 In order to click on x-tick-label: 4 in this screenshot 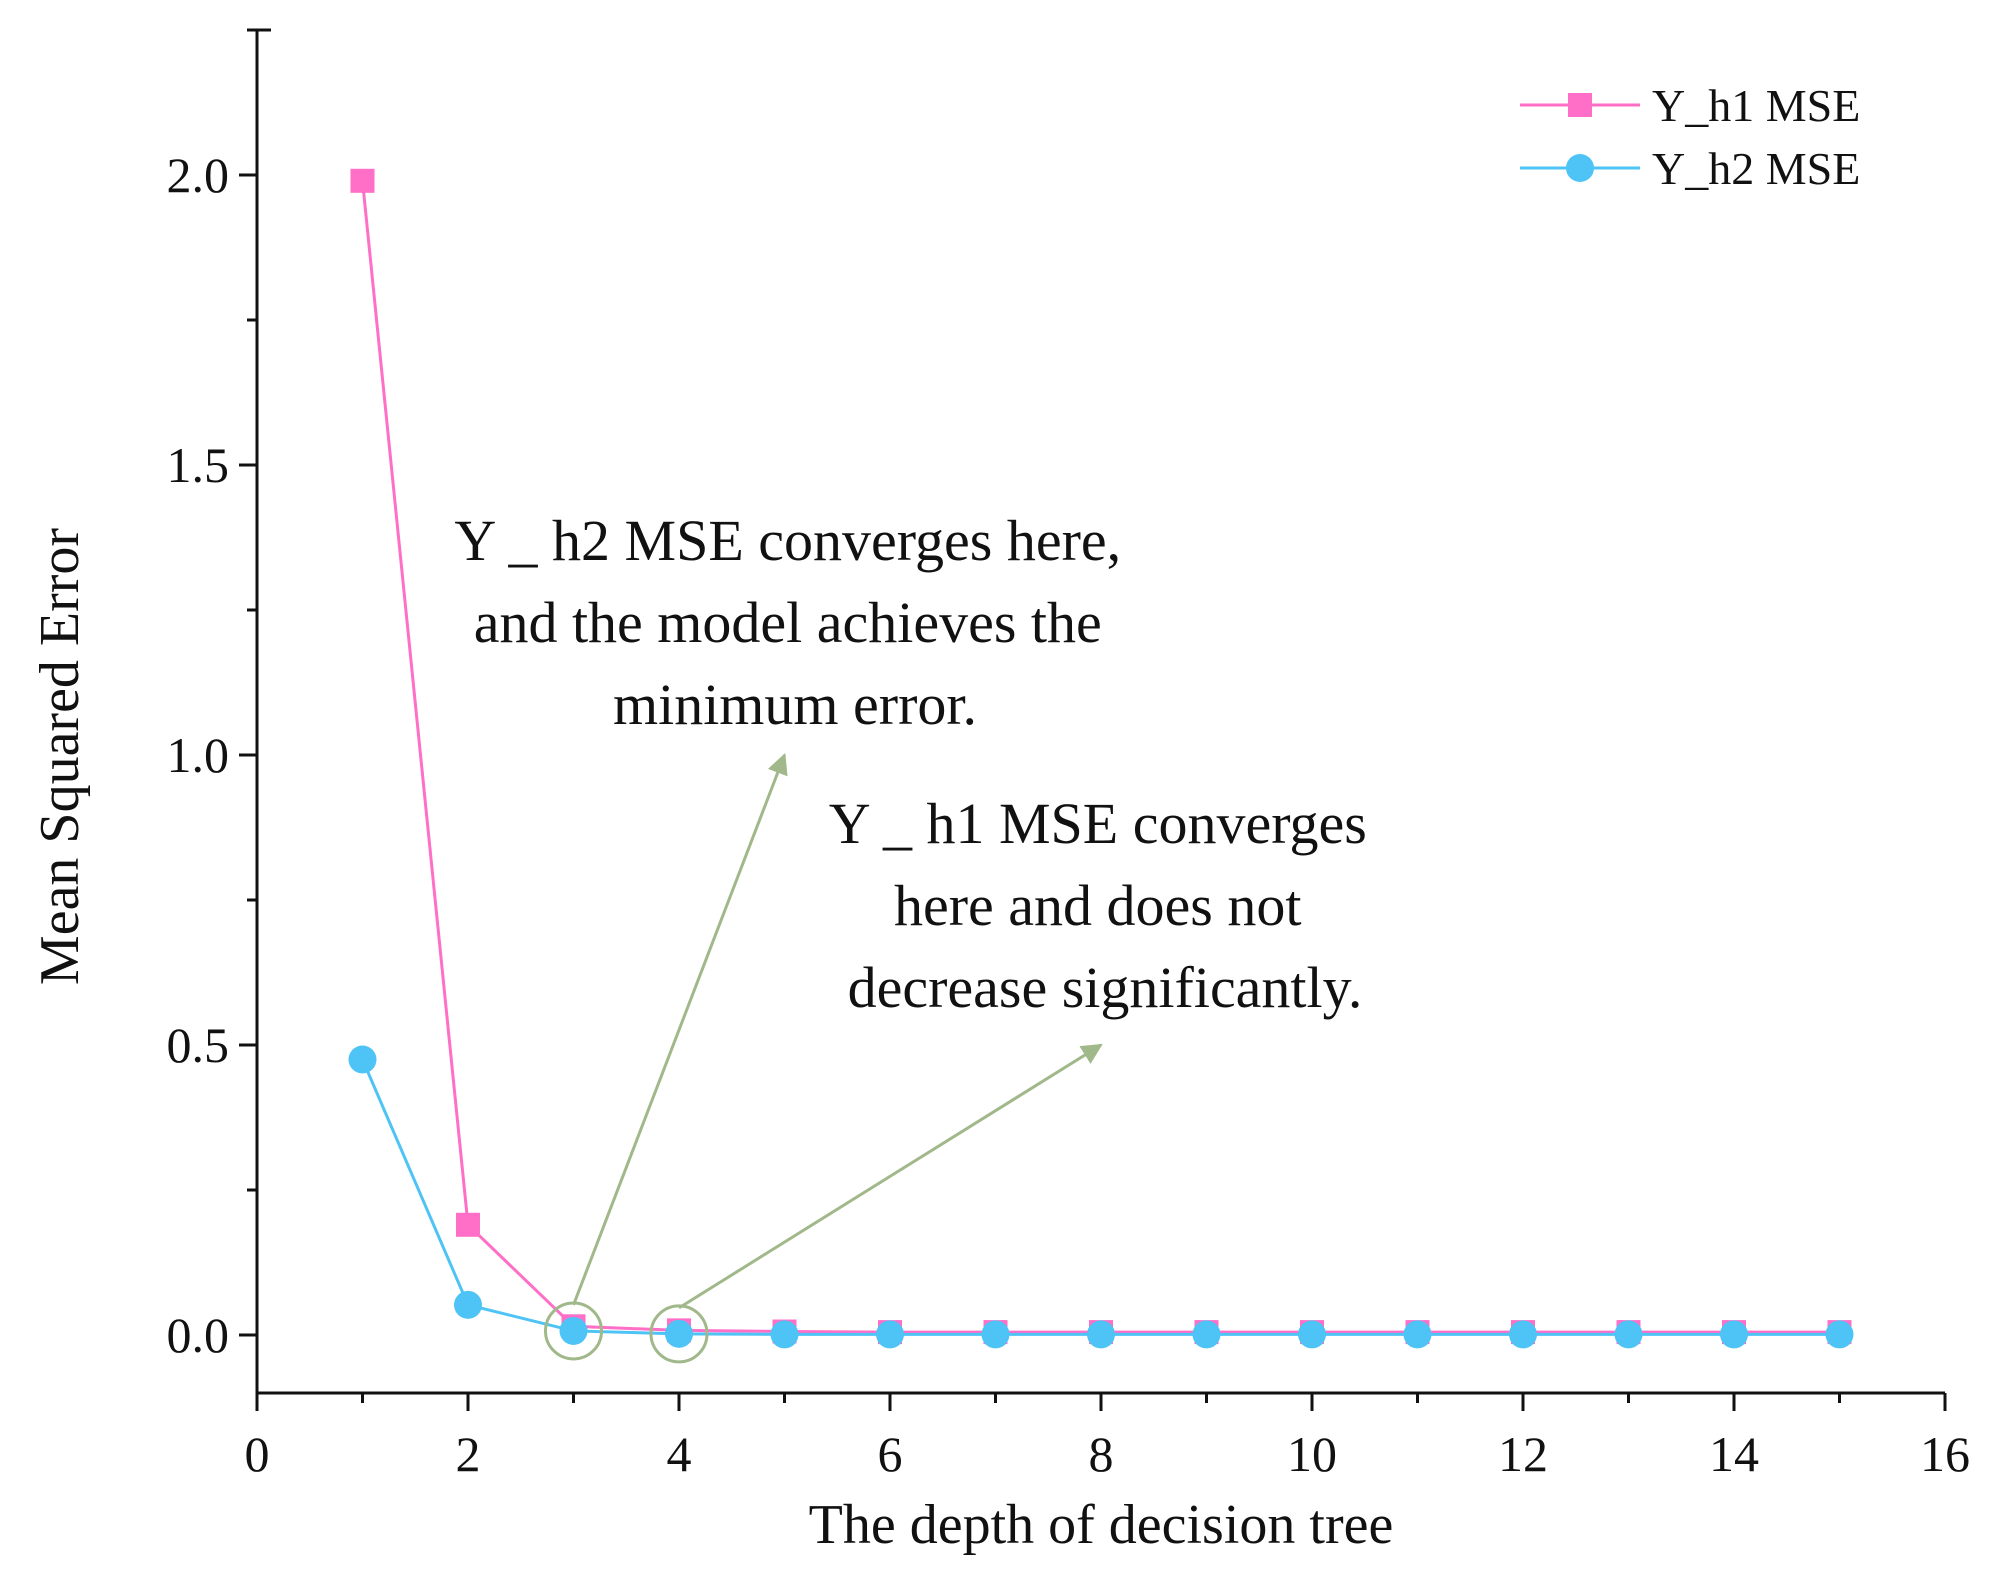, I will do `click(679, 1454)`.